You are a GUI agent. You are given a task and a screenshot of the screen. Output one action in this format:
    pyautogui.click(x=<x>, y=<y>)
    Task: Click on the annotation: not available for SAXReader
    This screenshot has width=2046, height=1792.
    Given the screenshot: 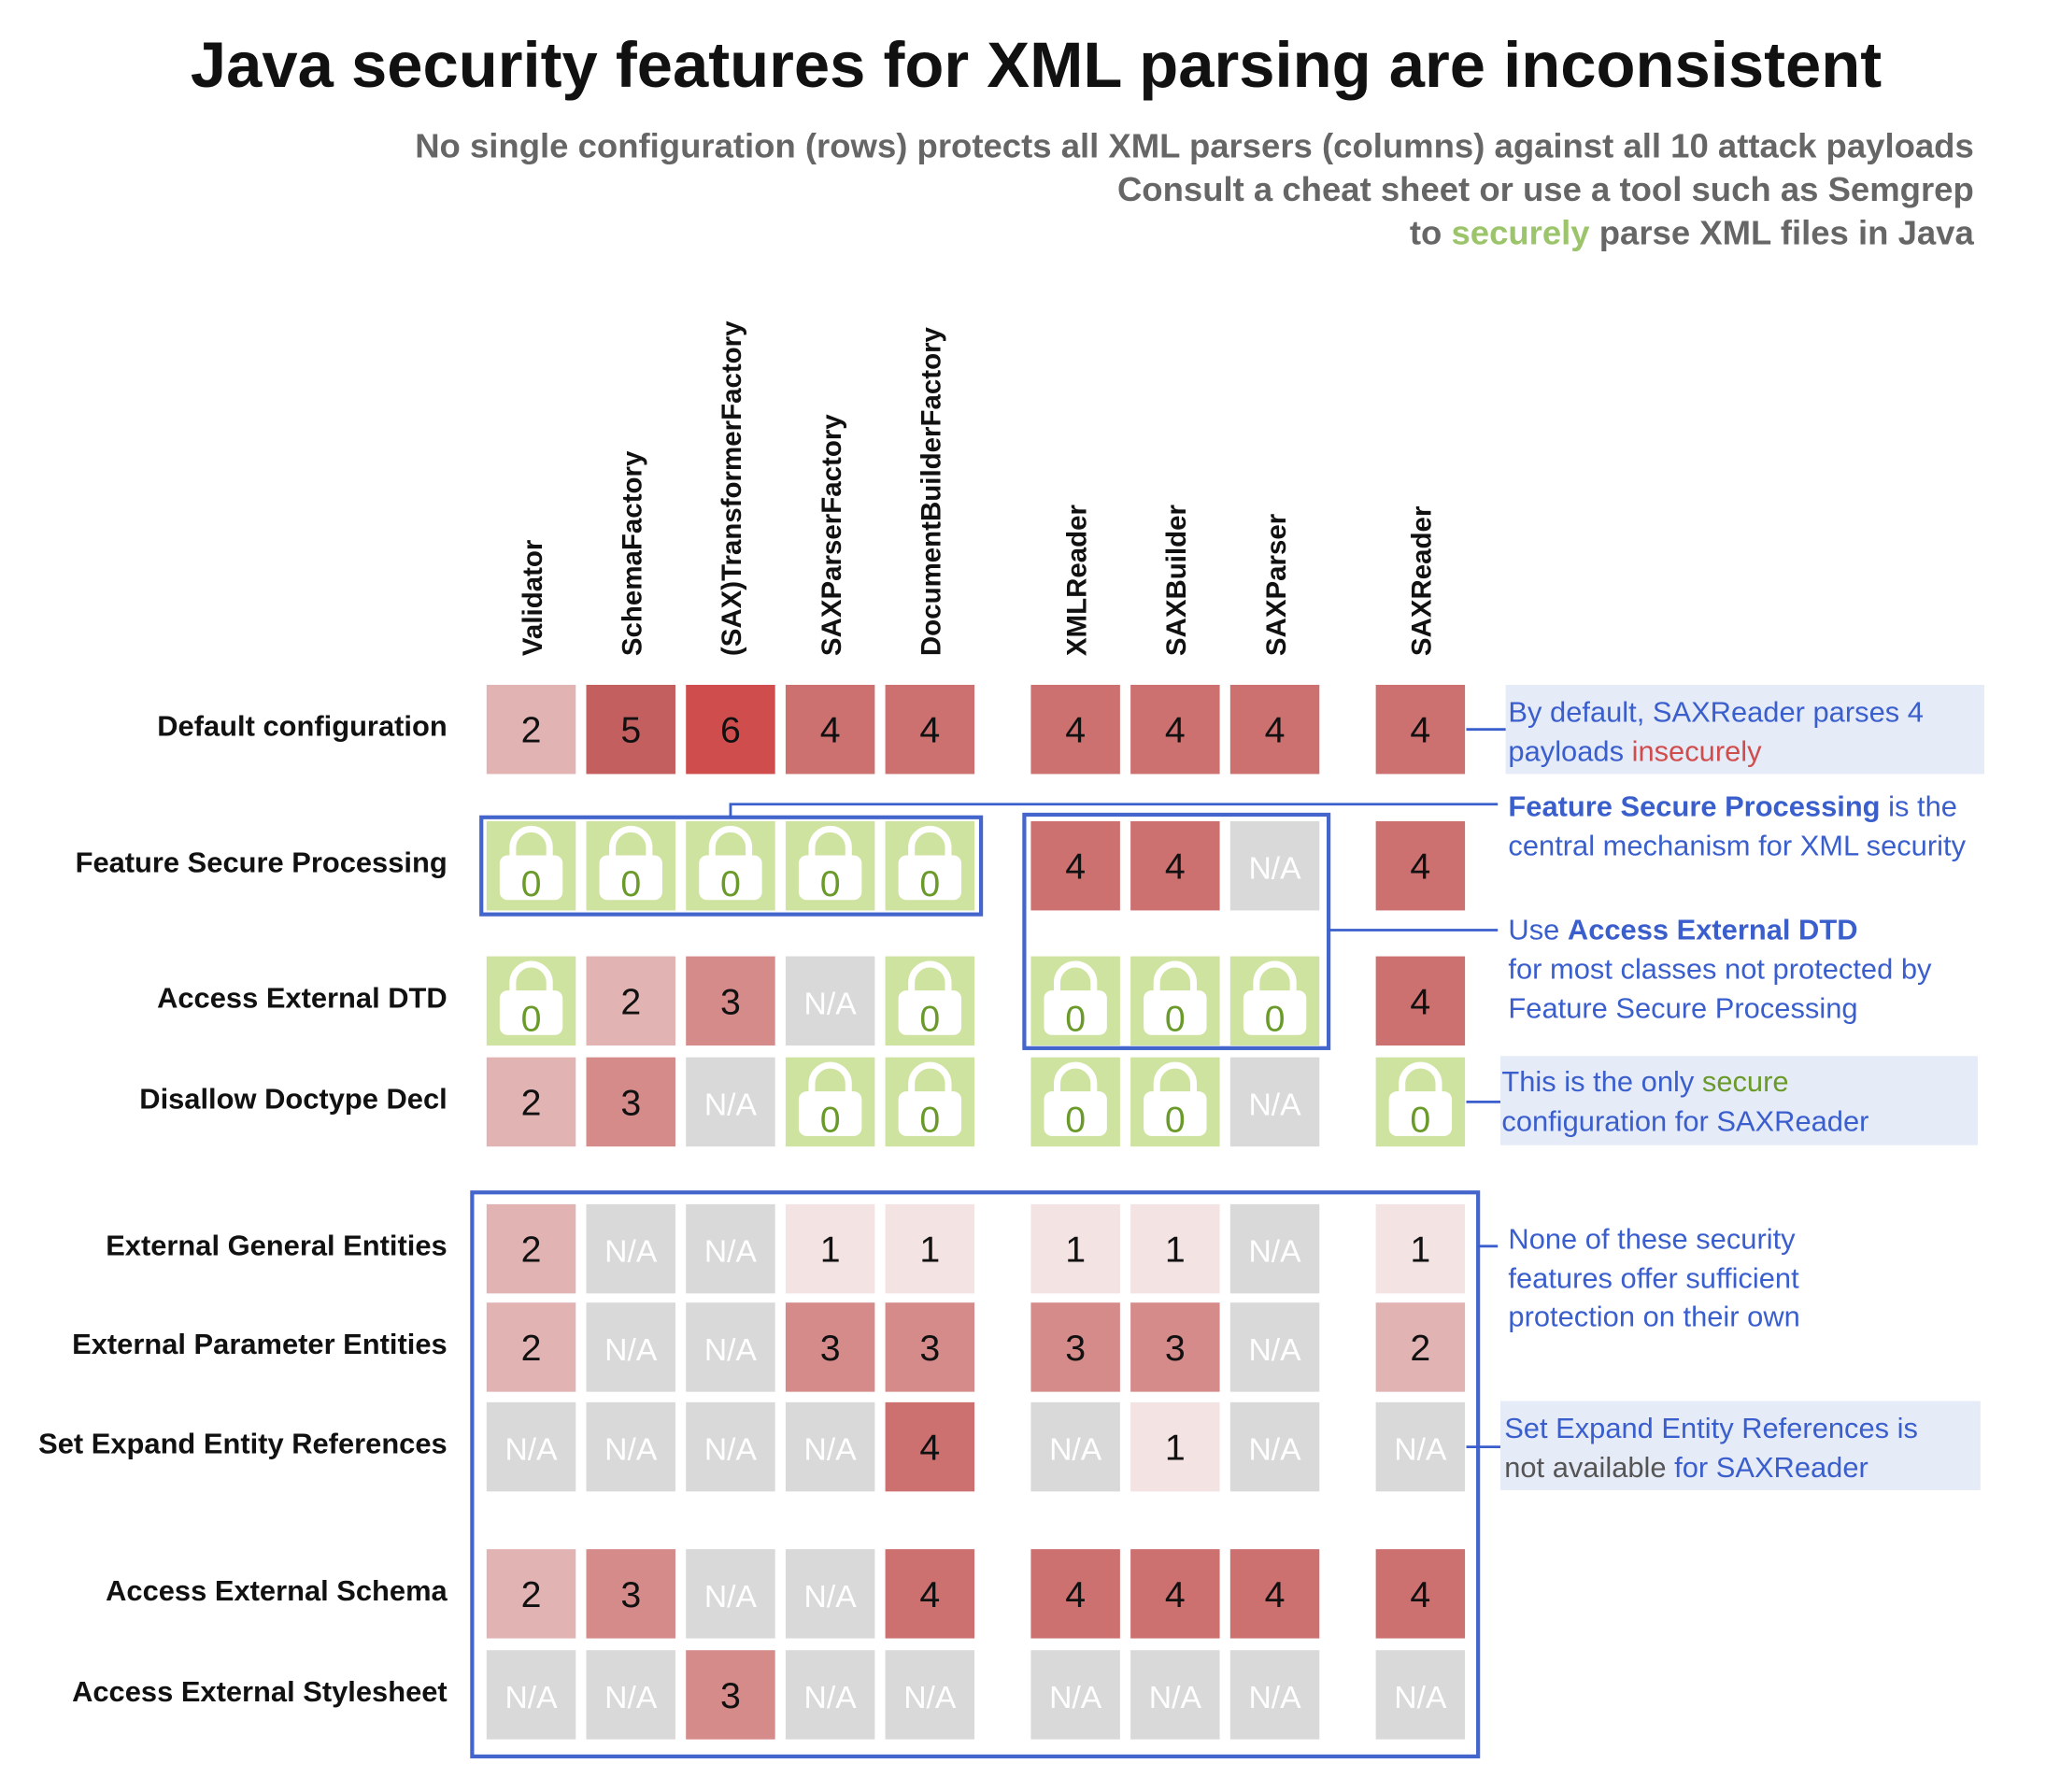 What is the action you would take?
    pyautogui.click(x=1686, y=1467)
    